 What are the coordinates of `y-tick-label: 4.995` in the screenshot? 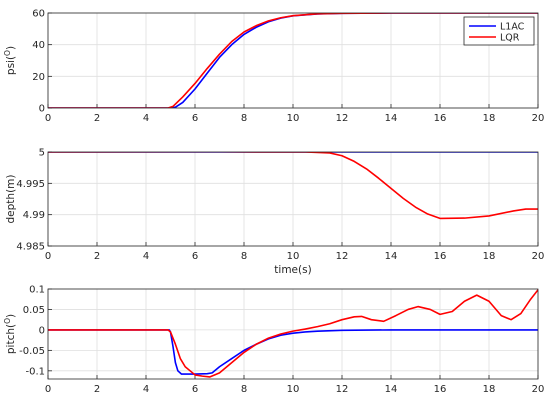 It's located at (30, 184).